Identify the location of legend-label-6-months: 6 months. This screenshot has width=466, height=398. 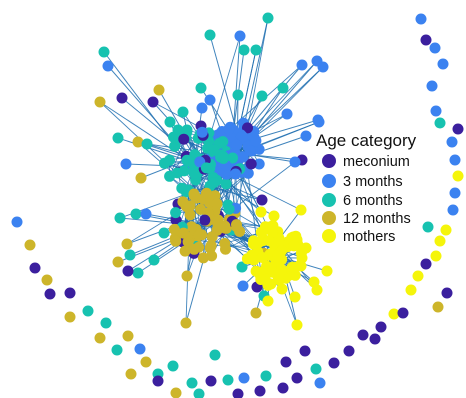
(373, 201).